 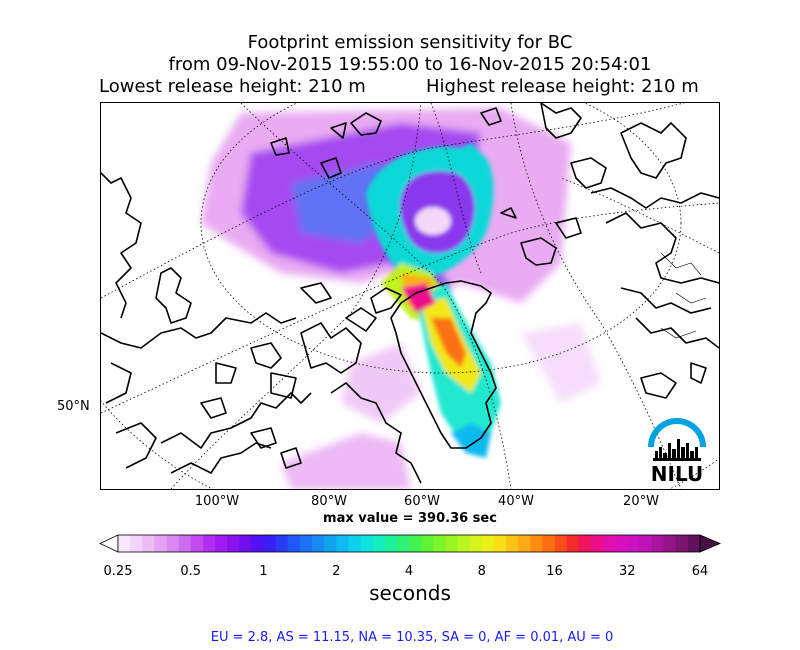 I want to click on colorbar-under-arrow, so click(x=109, y=543).